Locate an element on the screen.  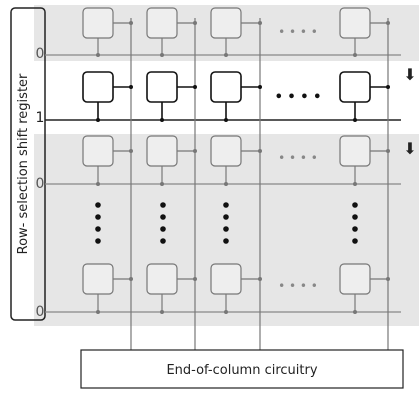
ellipsis-row-0: • • • • is located at coordinates (298, 32).